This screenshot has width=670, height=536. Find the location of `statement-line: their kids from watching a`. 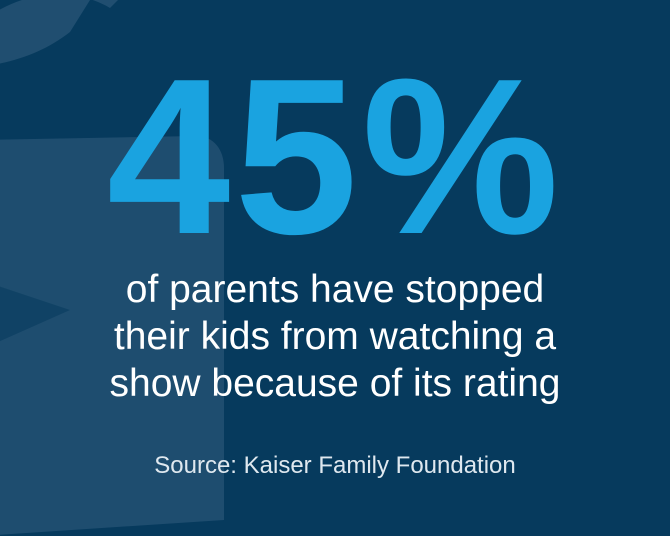

statement-line: their kids from watching a is located at coordinates (335, 336).